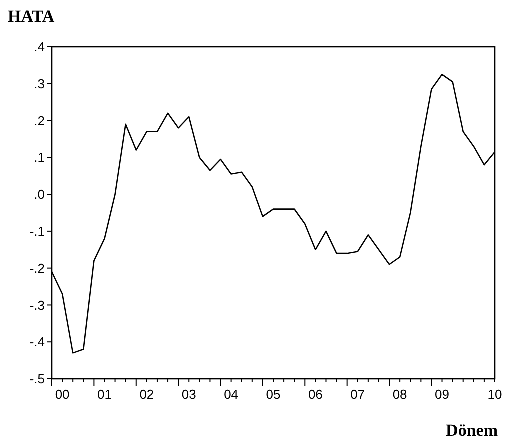 This screenshot has height=448, width=510. What do you see at coordinates (39, 158) in the screenshot?
I see `y-tick-label: .1` at bounding box center [39, 158].